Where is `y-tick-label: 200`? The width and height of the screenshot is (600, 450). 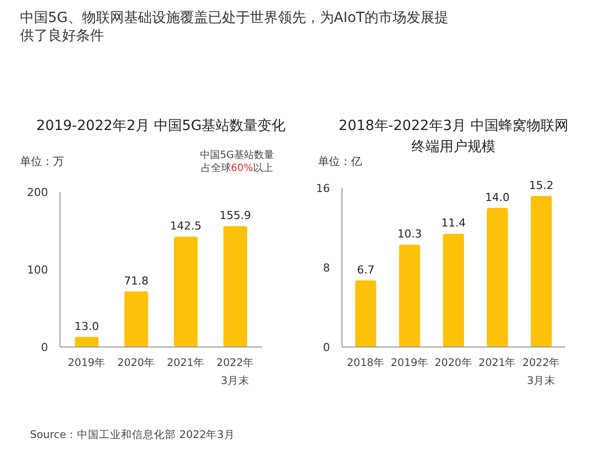
y-tick-label: 200 is located at coordinates (37, 192).